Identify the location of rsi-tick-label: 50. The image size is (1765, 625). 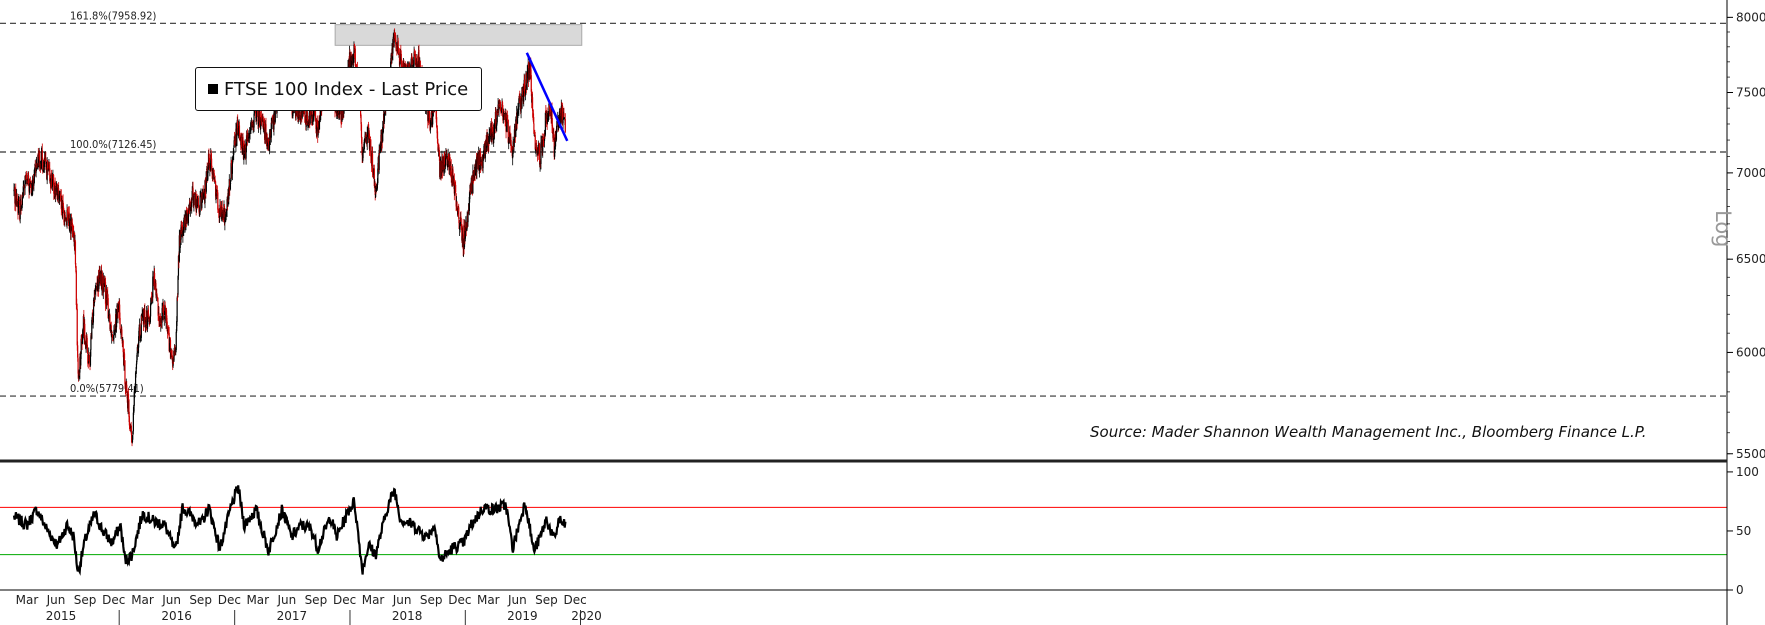
(1743, 531).